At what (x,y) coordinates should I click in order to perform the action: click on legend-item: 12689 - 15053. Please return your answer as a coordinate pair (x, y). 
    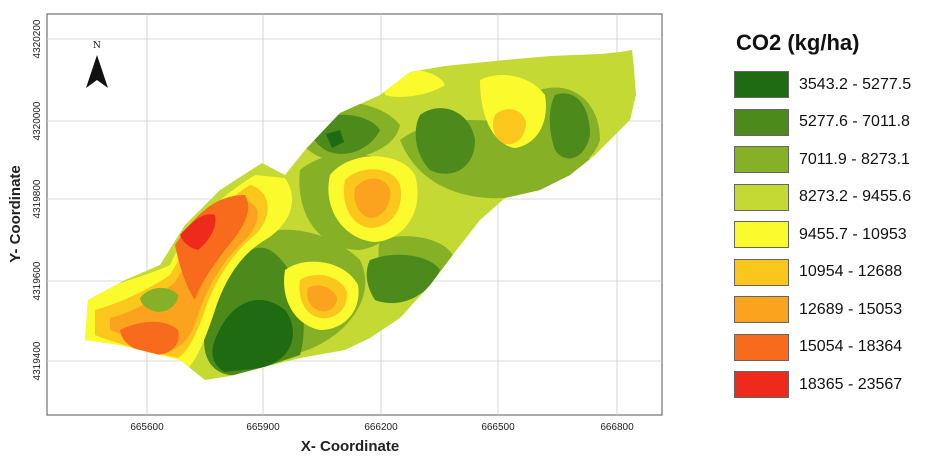
    Looking at the image, I should click on (834, 310).